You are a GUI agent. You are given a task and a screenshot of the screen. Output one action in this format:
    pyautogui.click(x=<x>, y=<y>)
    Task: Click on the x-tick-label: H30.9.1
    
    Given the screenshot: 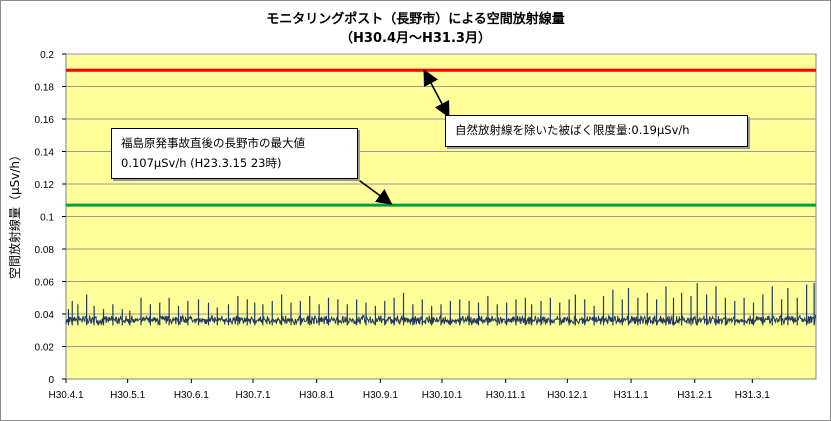 What is the action you would take?
    pyautogui.click(x=380, y=395)
    